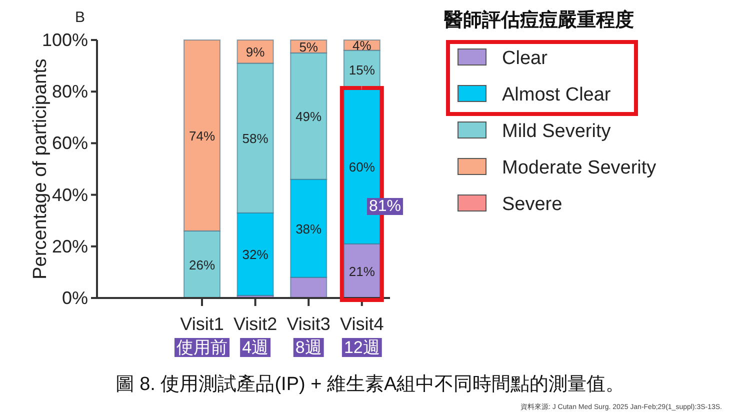  What do you see at coordinates (309, 228) in the screenshot?
I see `data-label: 38%` at bounding box center [309, 228].